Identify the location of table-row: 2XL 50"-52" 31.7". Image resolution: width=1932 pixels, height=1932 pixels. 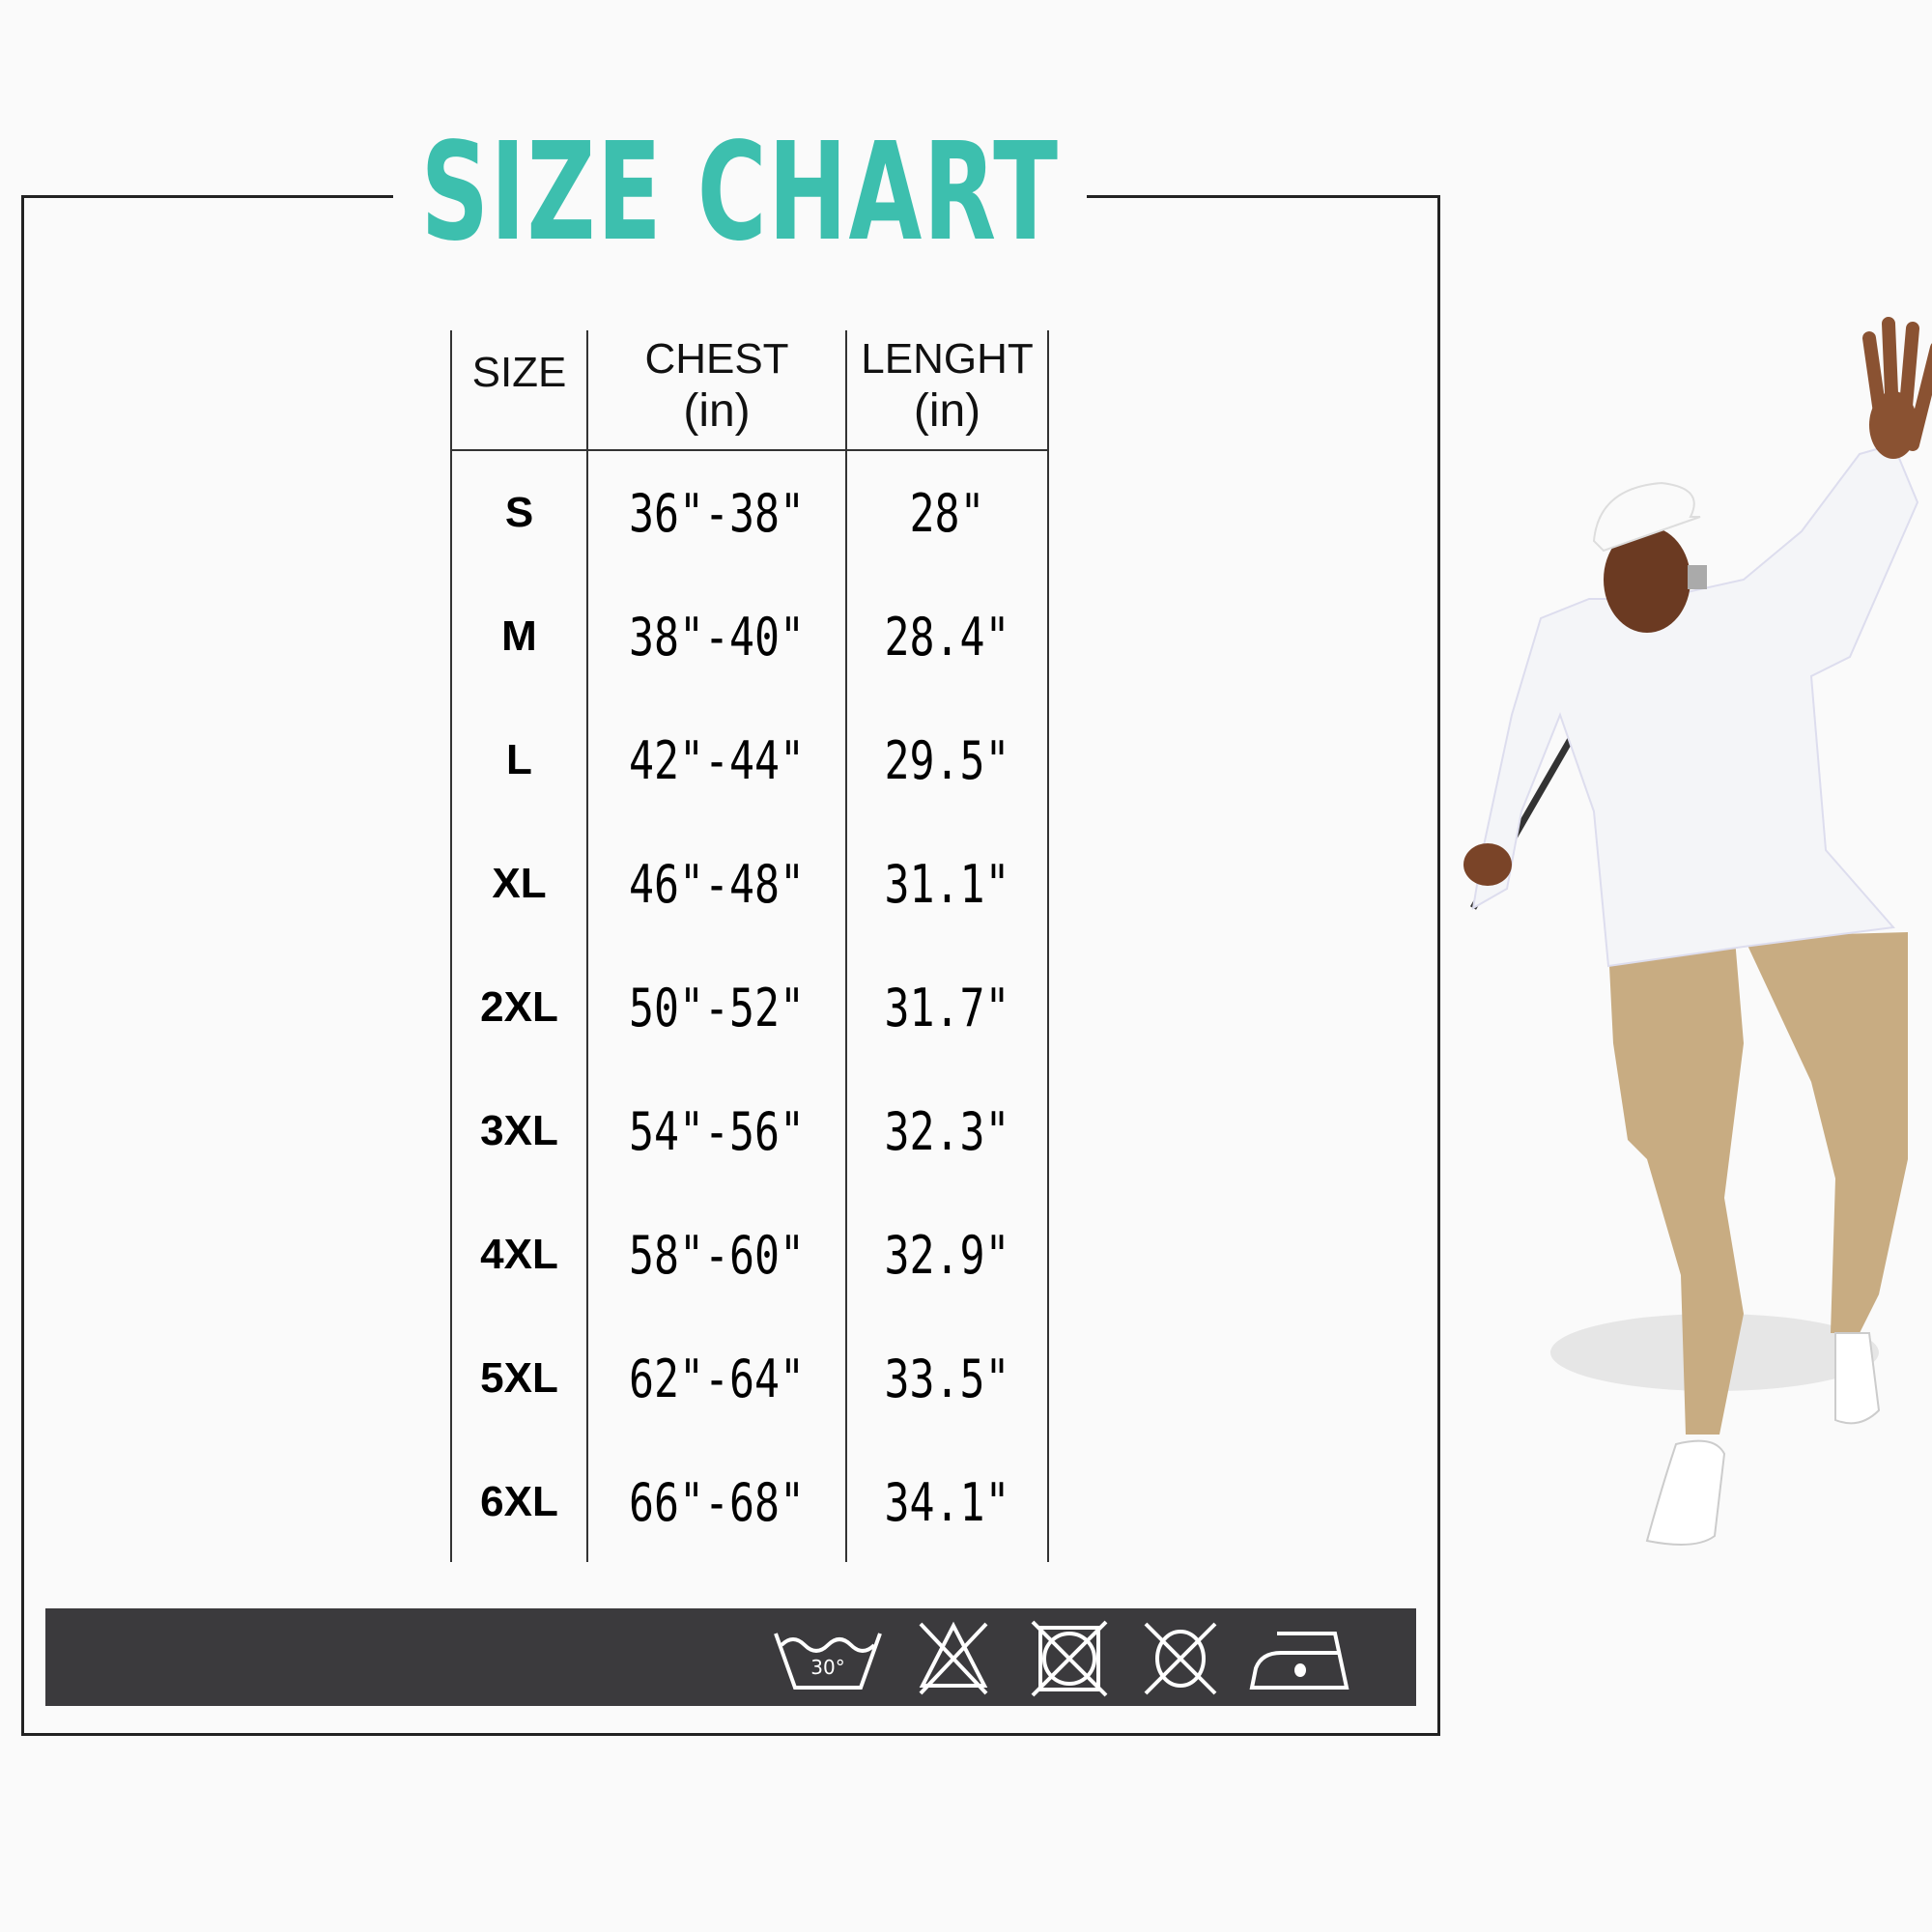
(749, 1008).